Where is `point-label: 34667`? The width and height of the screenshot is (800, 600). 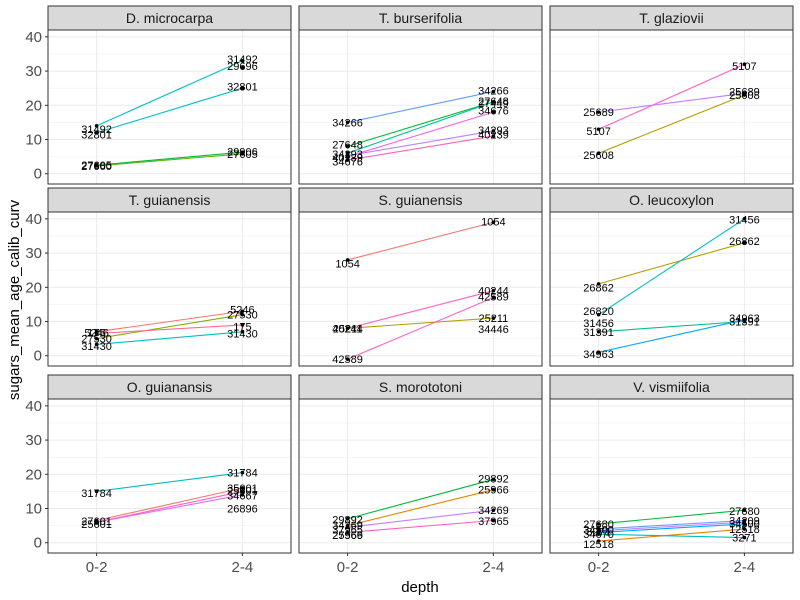
point-label: 34667 is located at coordinates (242, 497).